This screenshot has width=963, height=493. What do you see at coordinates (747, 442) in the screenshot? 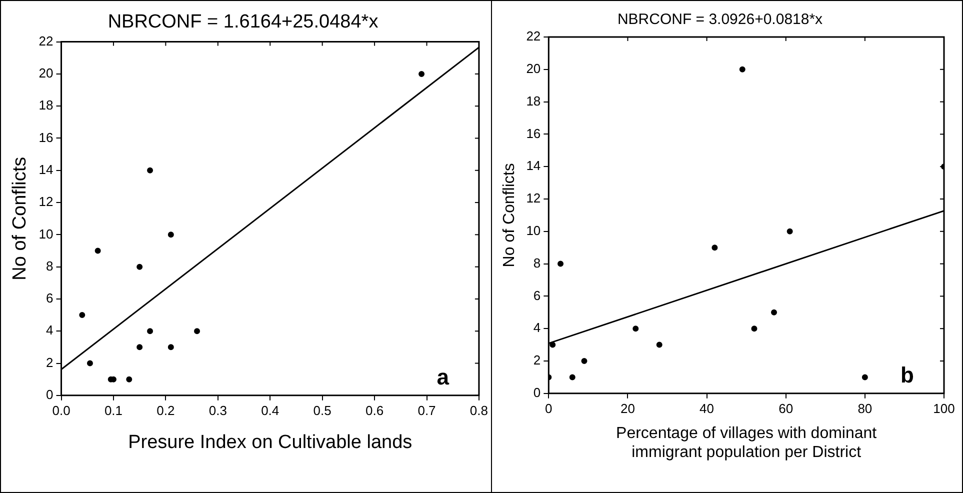
I see `x-axis-title: Percentage of villages with dominant immigrant population per District` at bounding box center [747, 442].